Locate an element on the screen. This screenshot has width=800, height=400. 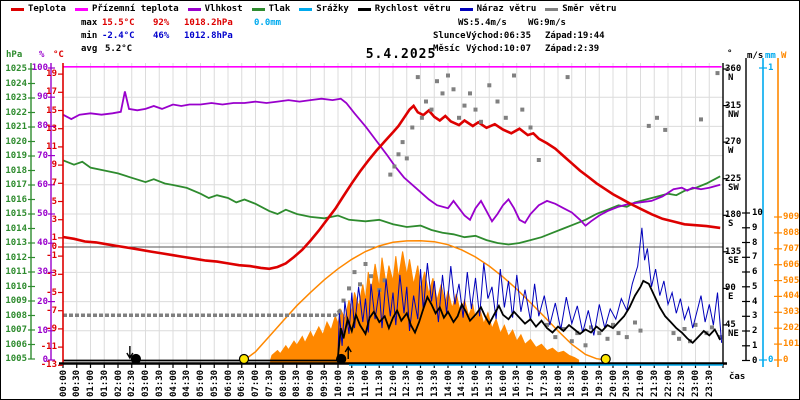
moon-set-marker is located at coordinates (135, 359).